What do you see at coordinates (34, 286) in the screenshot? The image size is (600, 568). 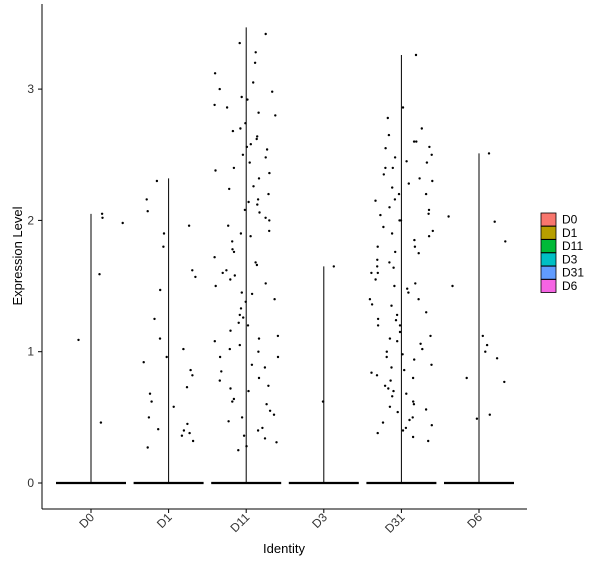 I see `y-axis-ticks: 0 1 2 3` at bounding box center [34, 286].